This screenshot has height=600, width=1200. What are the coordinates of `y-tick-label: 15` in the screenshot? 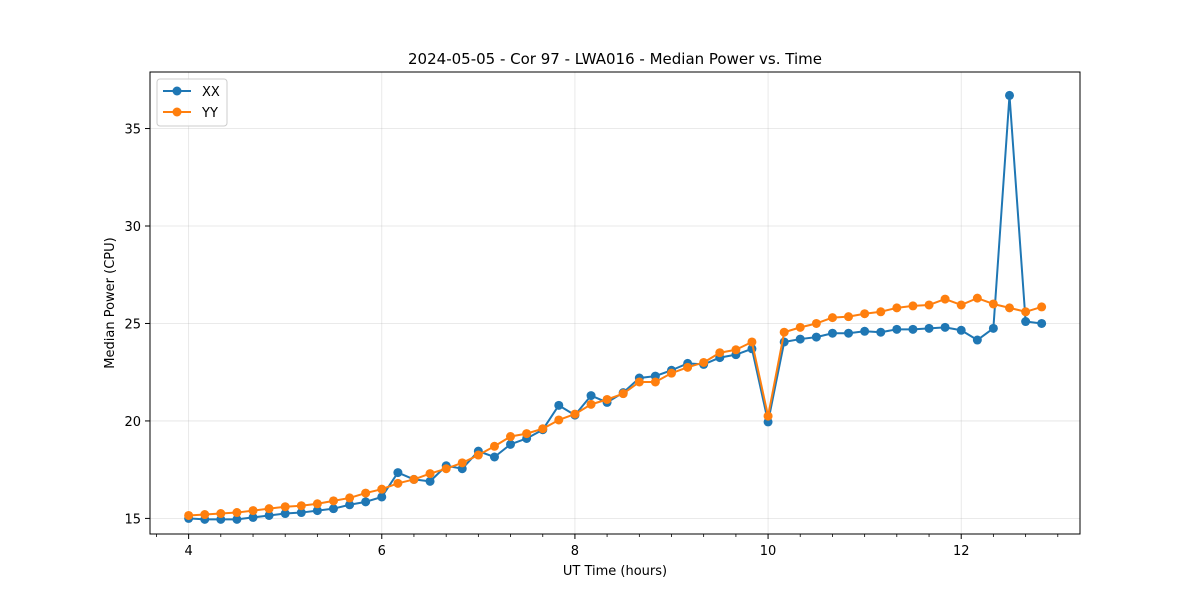 It's located at (132, 519).